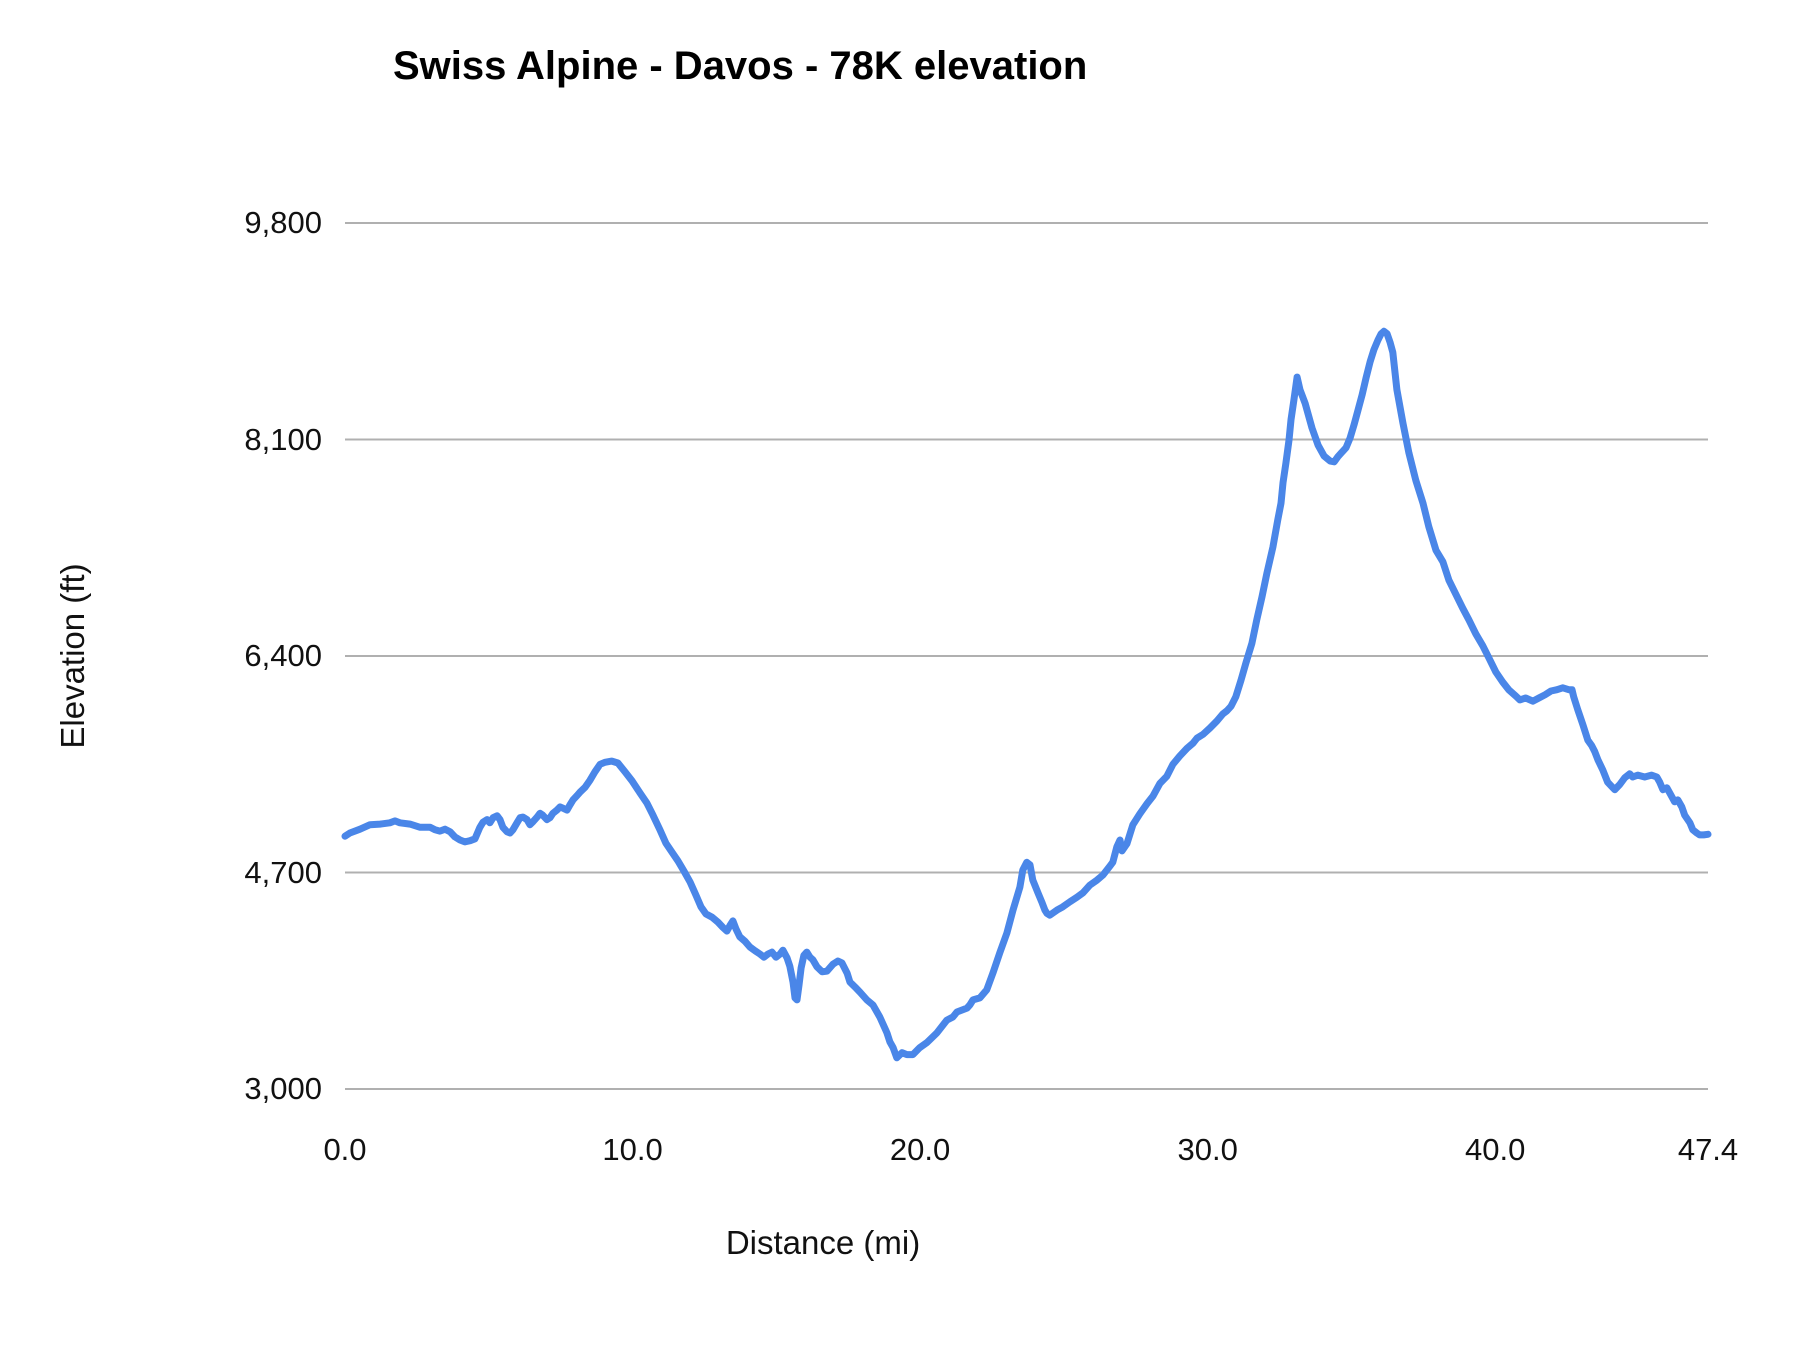  What do you see at coordinates (283, 1088) in the screenshot?
I see `y-tick-label: 3,000` at bounding box center [283, 1088].